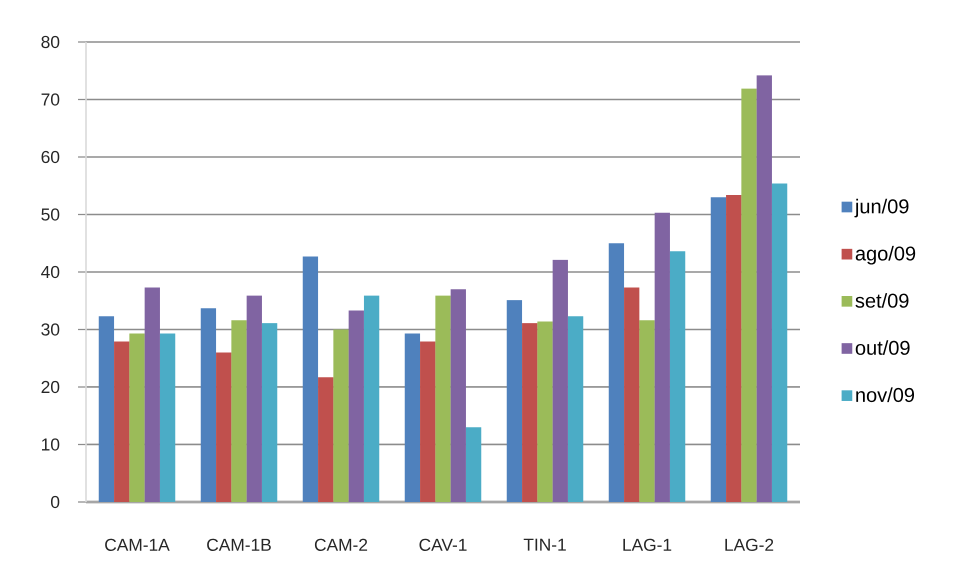  Describe the element at coordinates (443, 544) in the screenshot. I see `x-tick-label: CAV-1` at that location.